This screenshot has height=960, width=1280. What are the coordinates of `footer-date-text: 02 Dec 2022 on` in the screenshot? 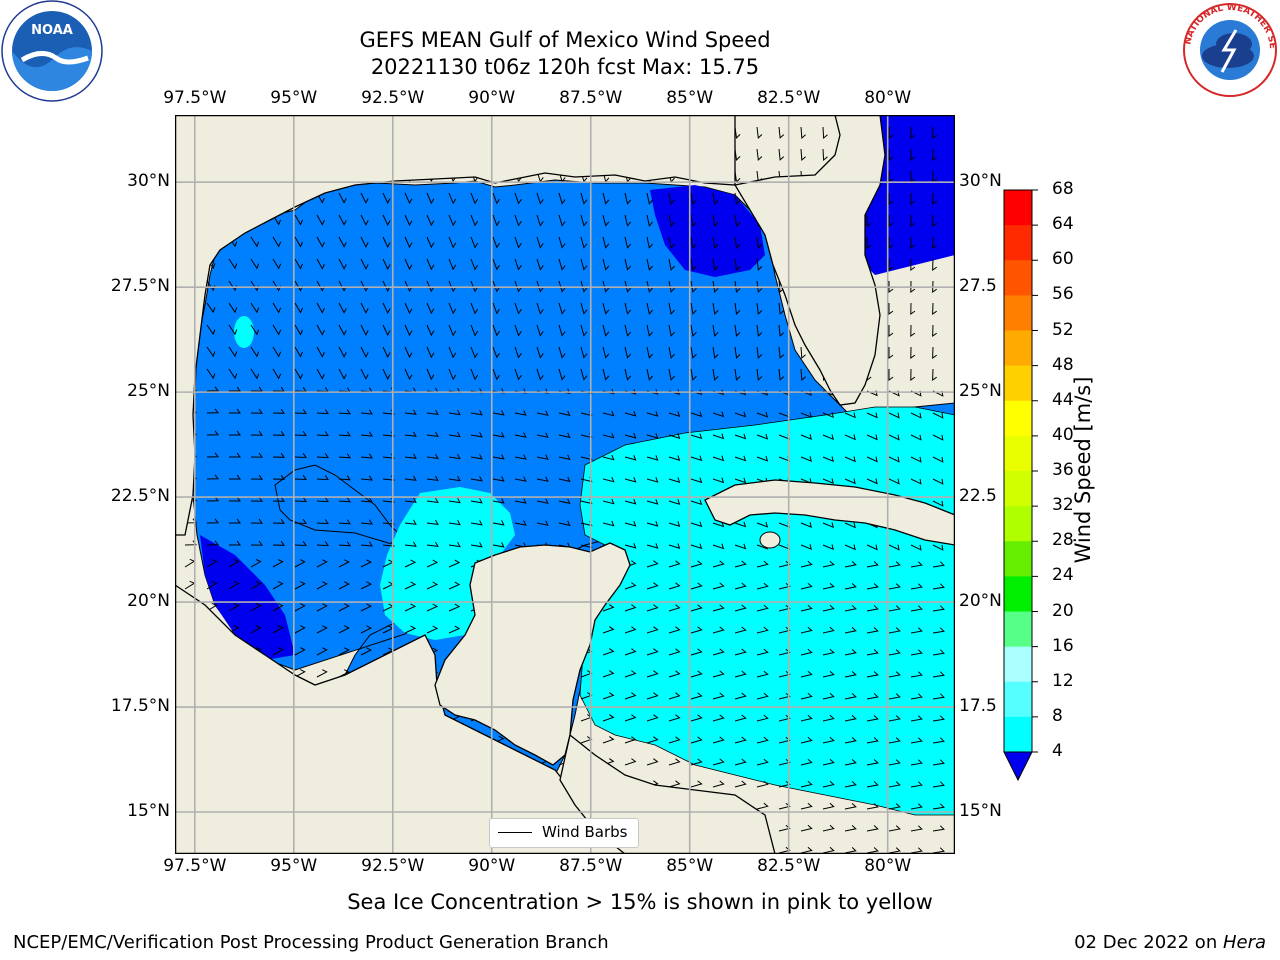 It's located at (1148, 942).